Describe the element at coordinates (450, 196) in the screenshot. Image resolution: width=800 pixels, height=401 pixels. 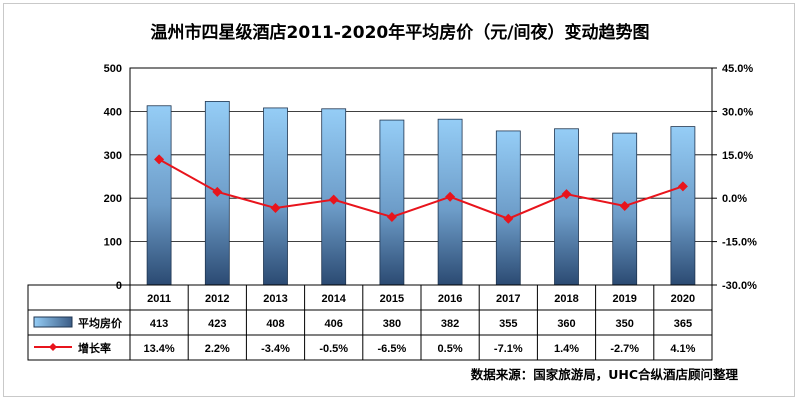
I see `growth-point-2016` at that location.